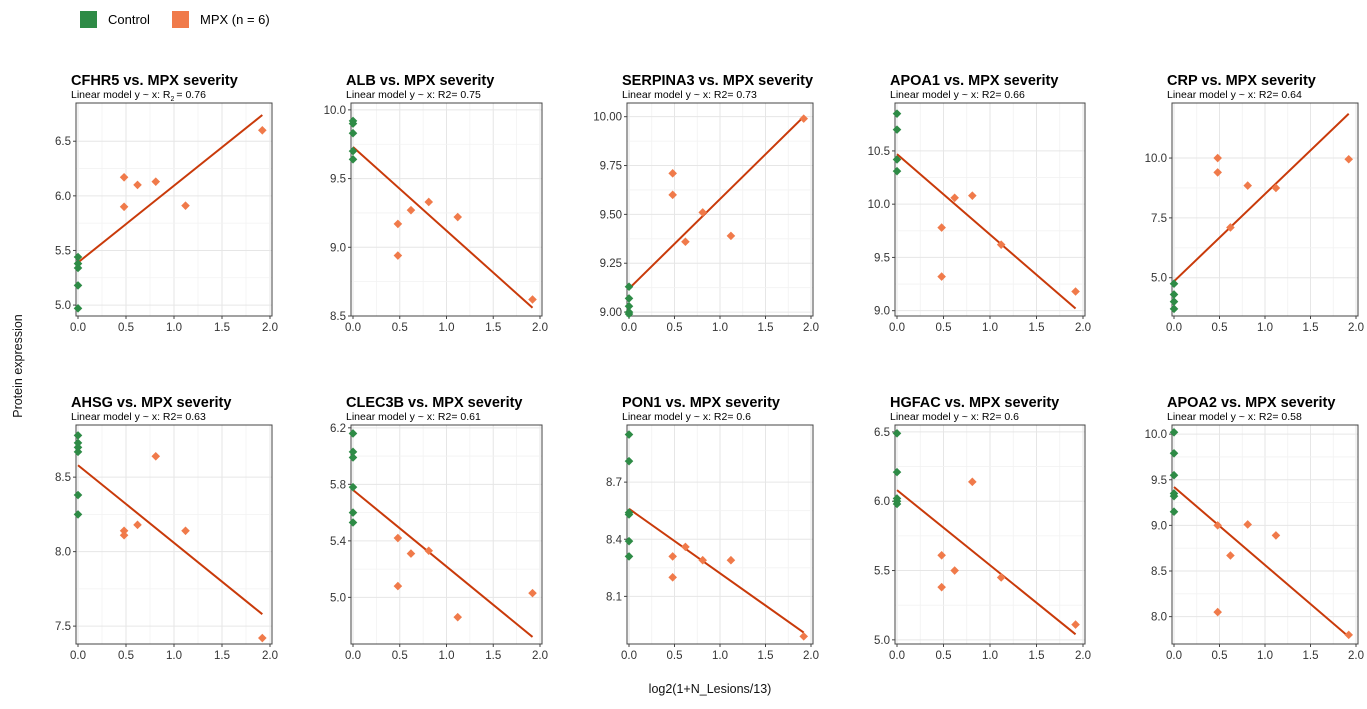  Describe the element at coordinates (338, 180) in the screenshot. I see `y-tick-label: 9.5` at that location.